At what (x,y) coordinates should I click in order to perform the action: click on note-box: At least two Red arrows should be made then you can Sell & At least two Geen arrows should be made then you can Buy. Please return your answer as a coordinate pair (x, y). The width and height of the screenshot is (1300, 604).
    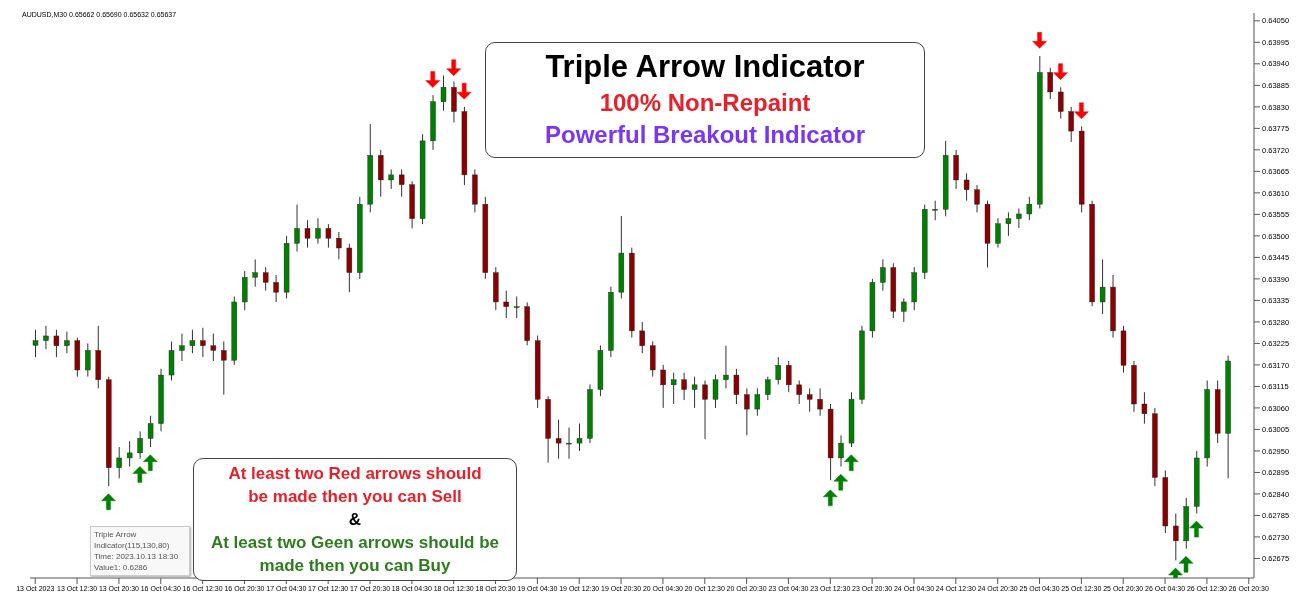
    Looking at the image, I should click on (355, 519).